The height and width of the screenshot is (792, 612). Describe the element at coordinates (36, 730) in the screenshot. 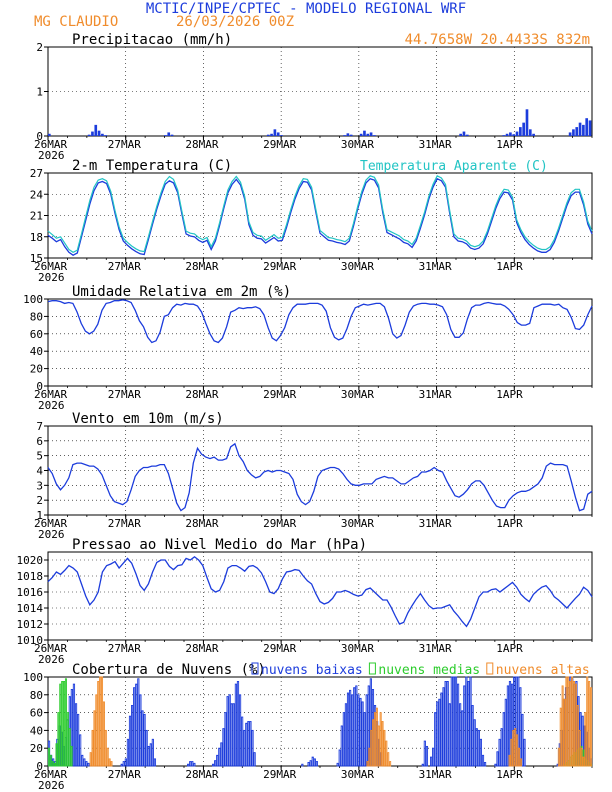

I see `y-tick-label: 40` at that location.